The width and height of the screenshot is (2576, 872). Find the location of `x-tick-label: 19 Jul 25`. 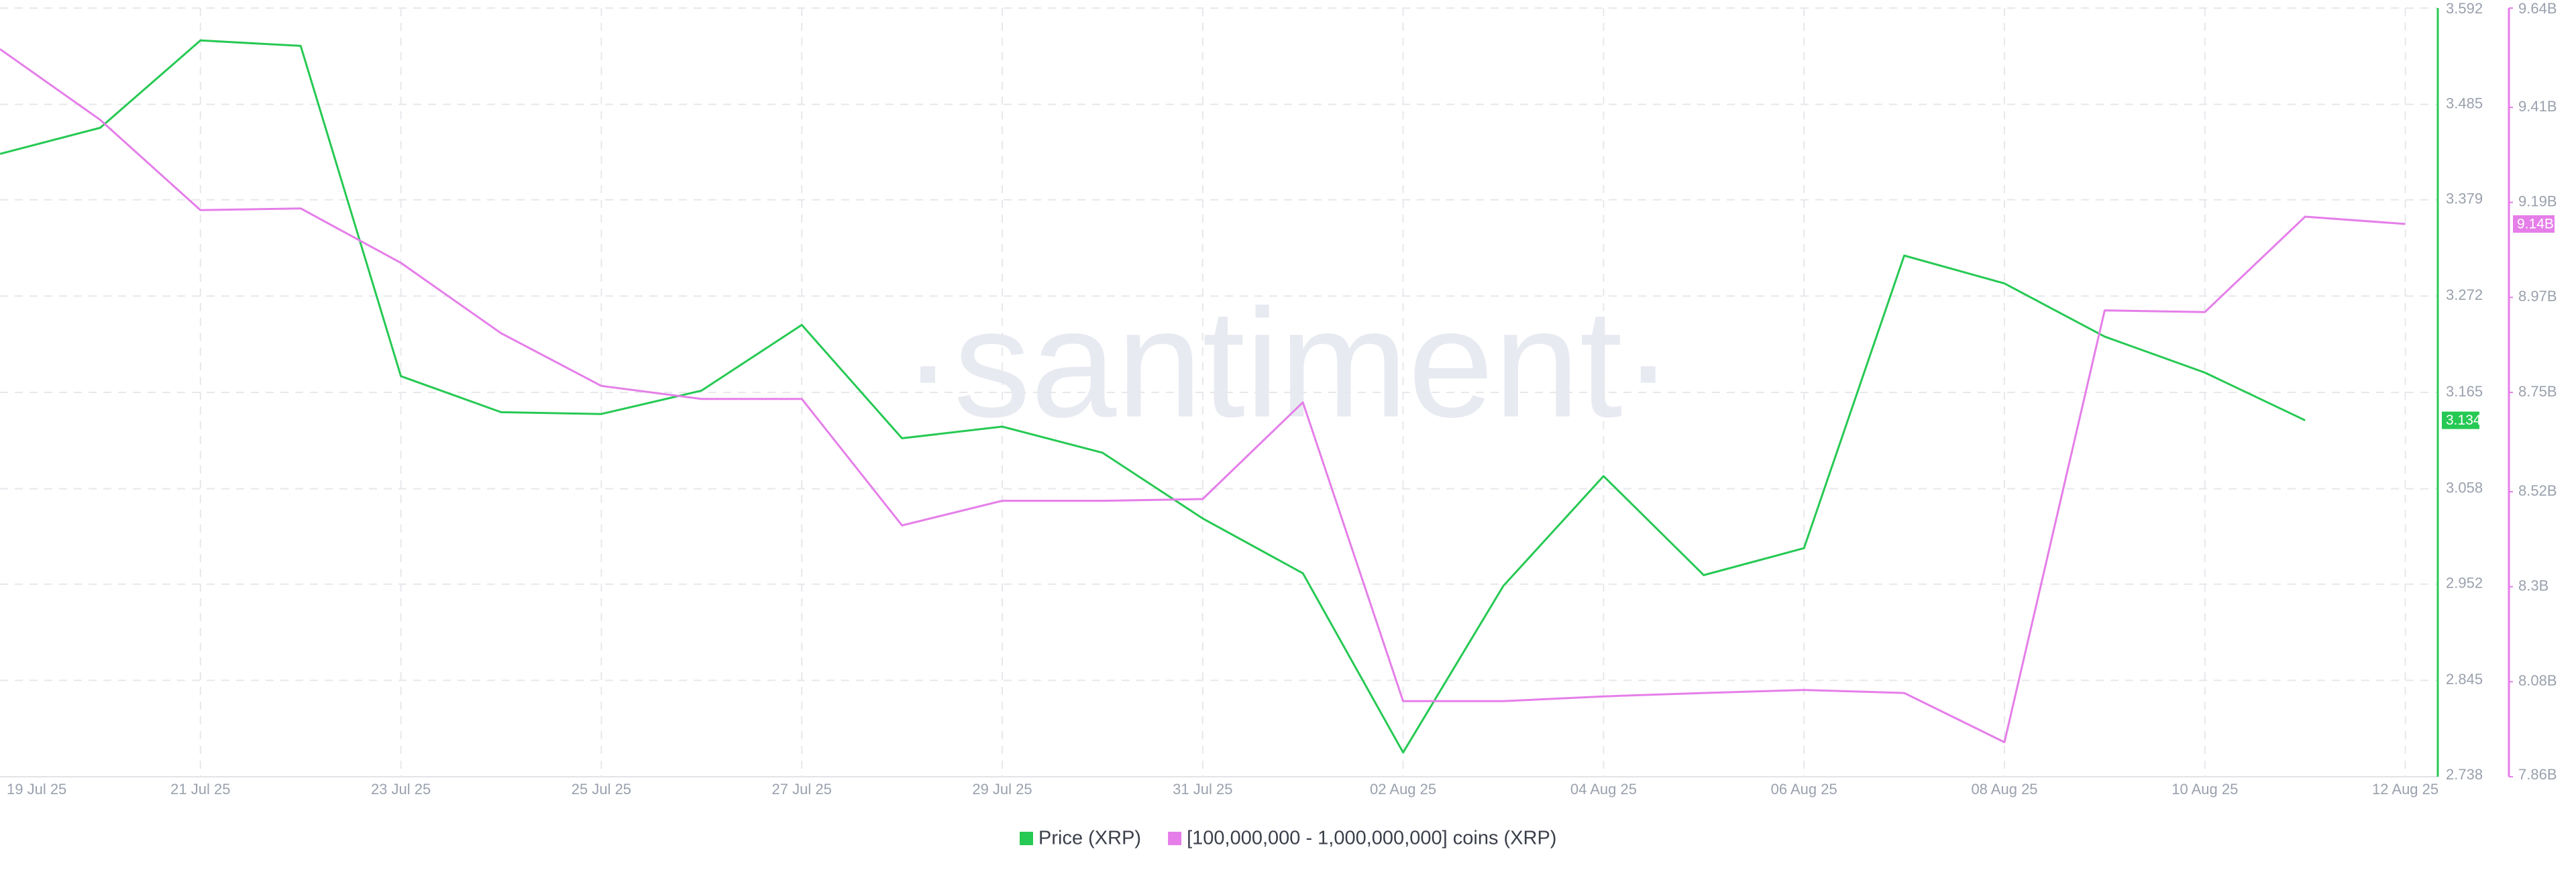

x-tick-label: 19 Jul 25 is located at coordinates (36, 790).